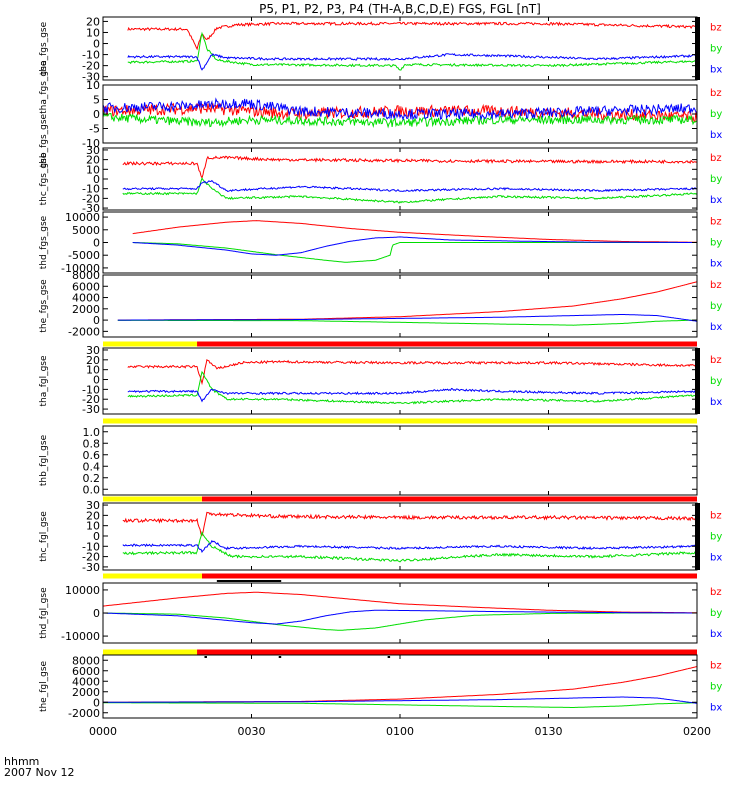  What do you see at coordinates (44, 460) in the screenshot?
I see `y-axis-label: thb_fgl_gse` at bounding box center [44, 460].